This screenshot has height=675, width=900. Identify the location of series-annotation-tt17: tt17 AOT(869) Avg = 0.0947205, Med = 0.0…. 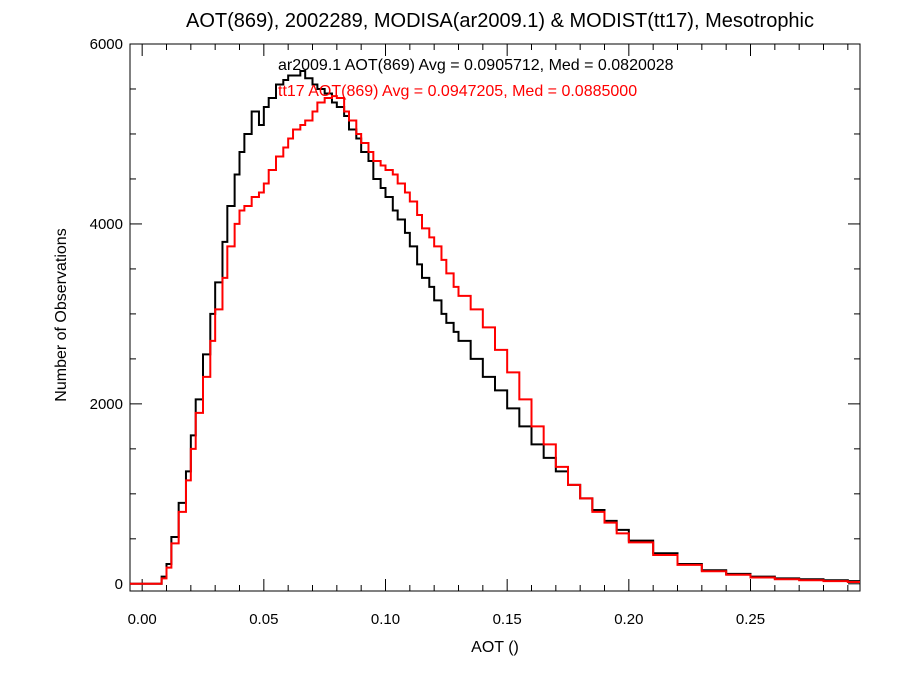
(457, 91).